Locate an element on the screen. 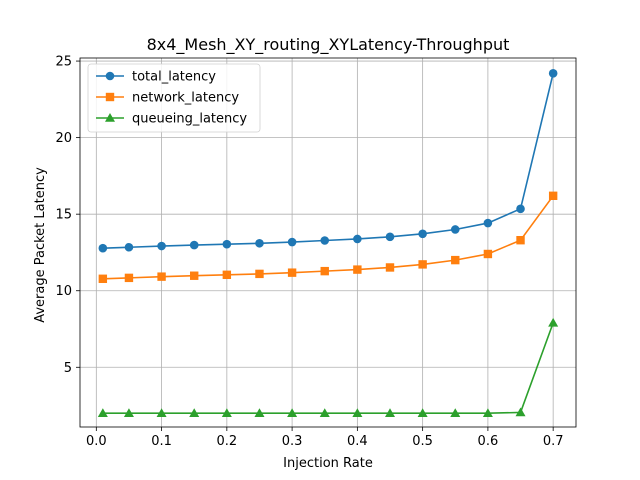  y-tick-label: 10 is located at coordinates (63, 291).